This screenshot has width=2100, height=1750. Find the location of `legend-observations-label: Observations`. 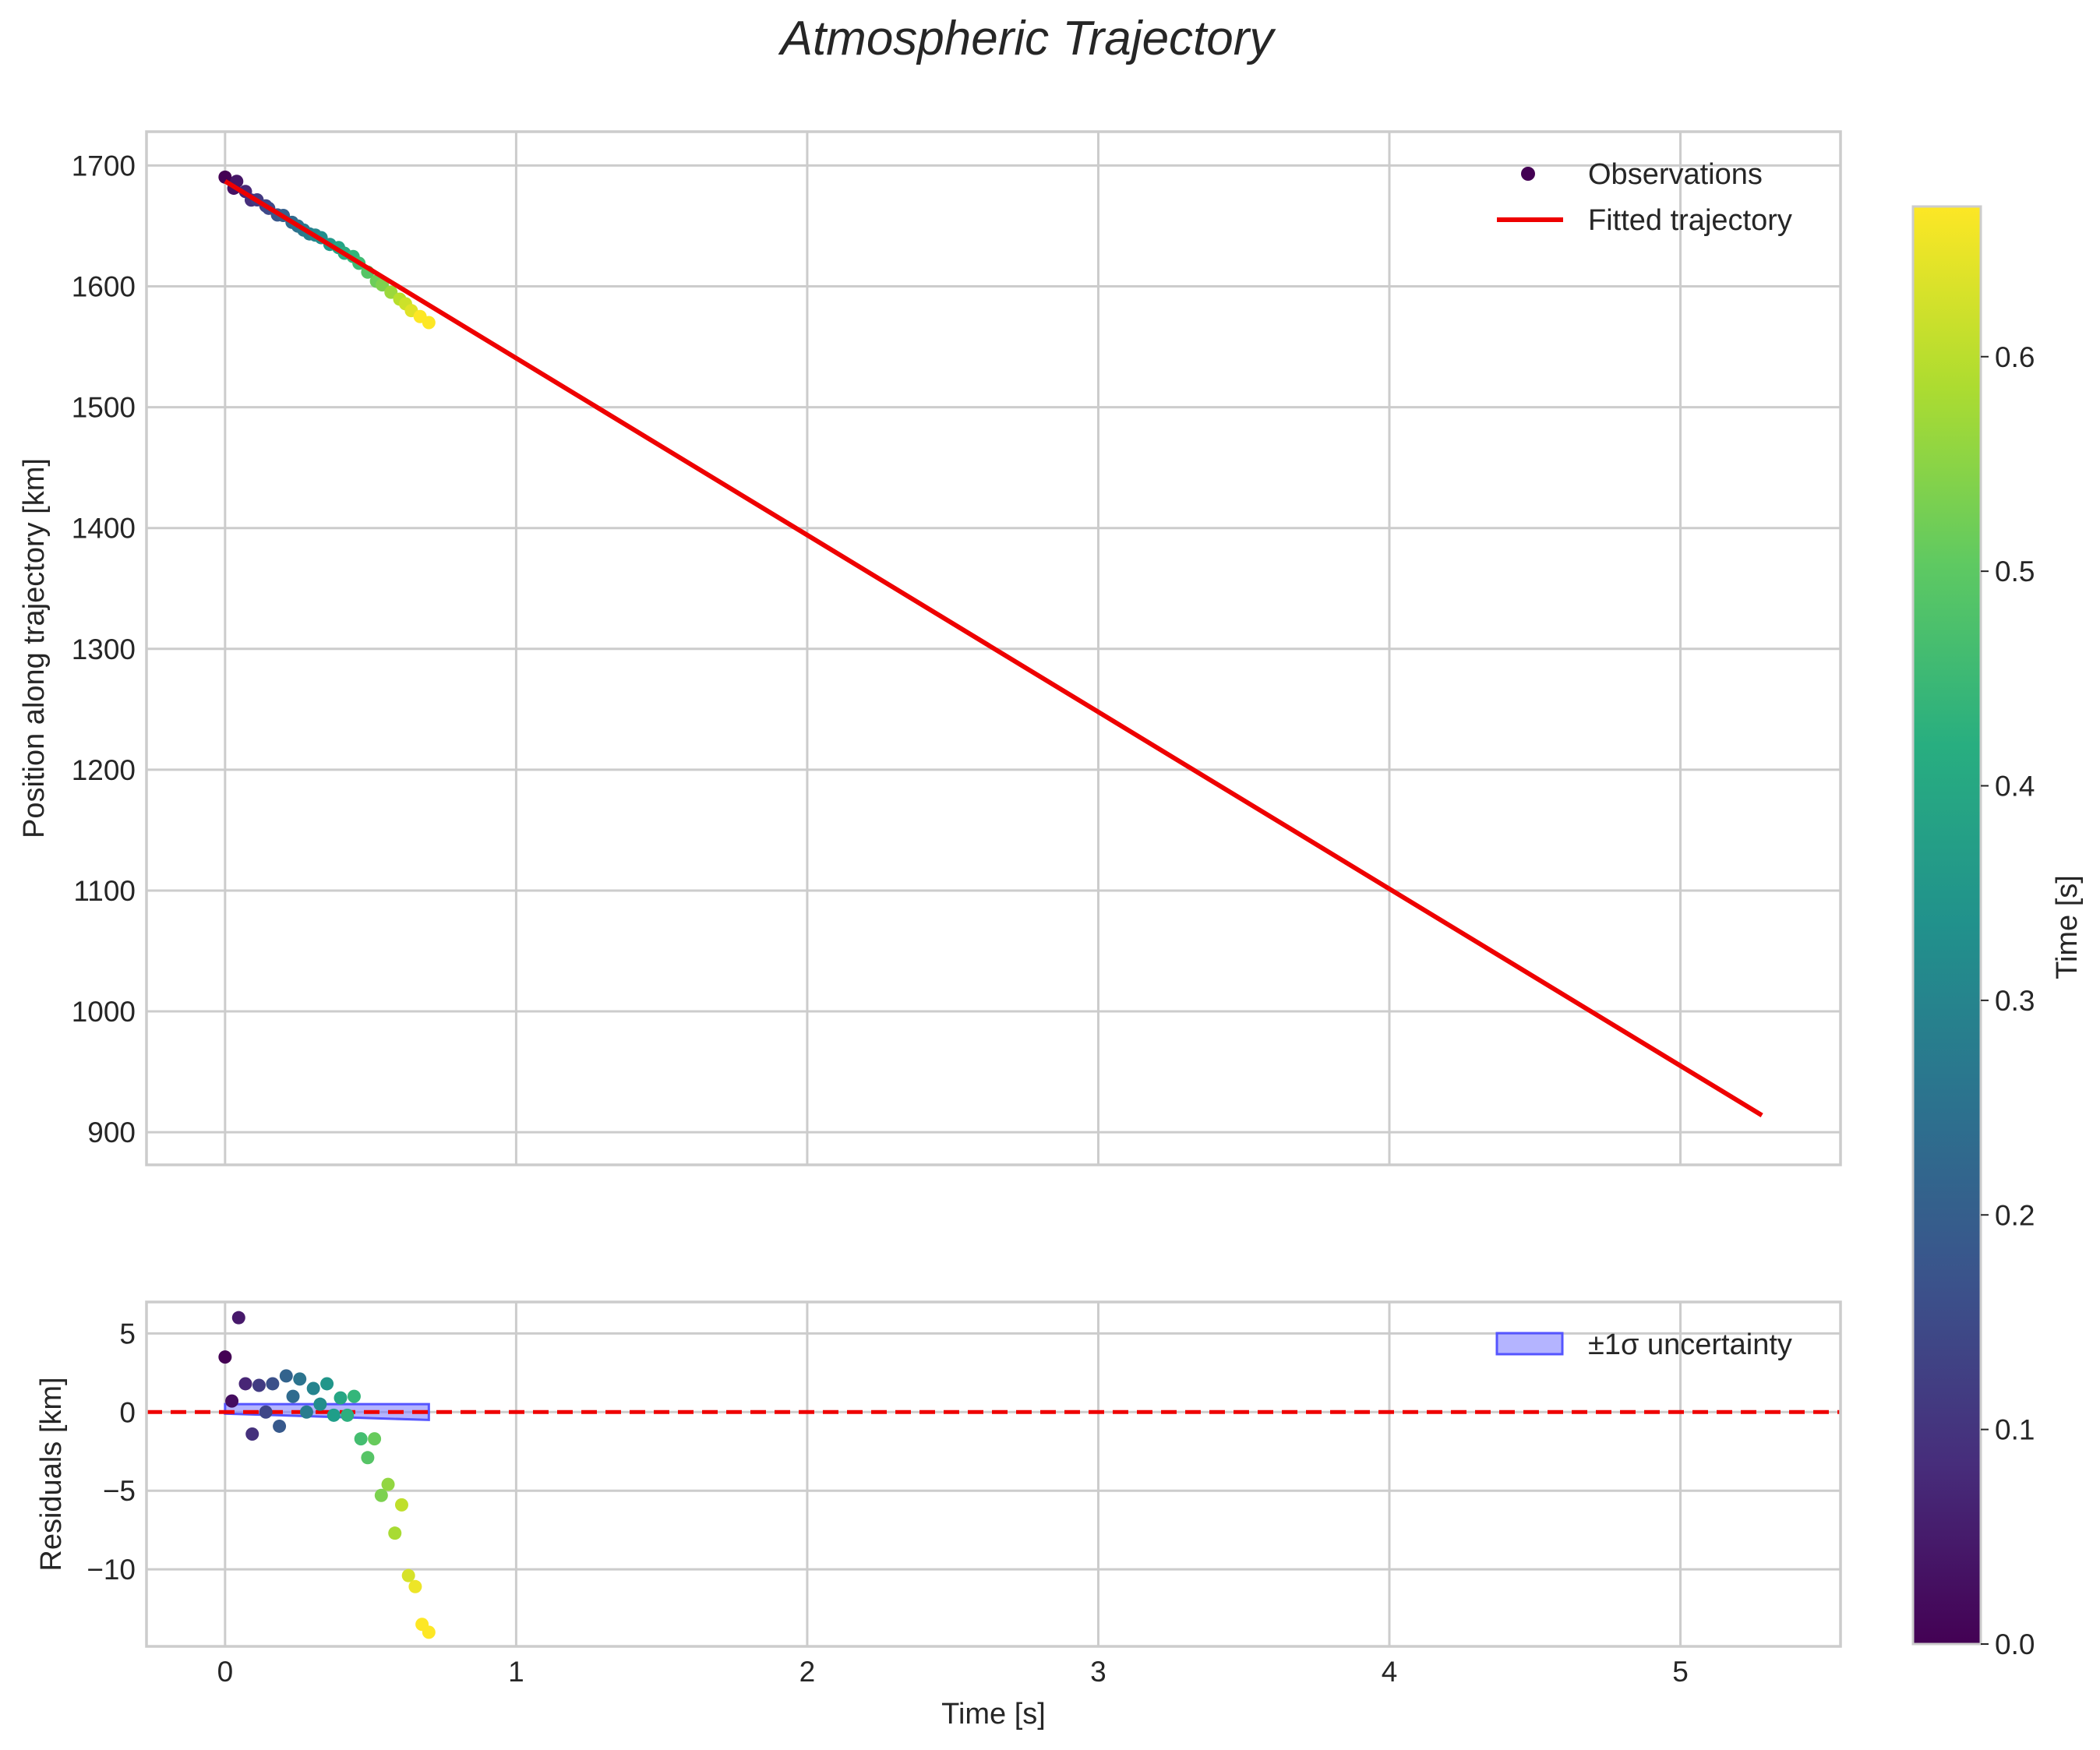

legend-observations-label: Observations is located at coordinates (1676, 174).